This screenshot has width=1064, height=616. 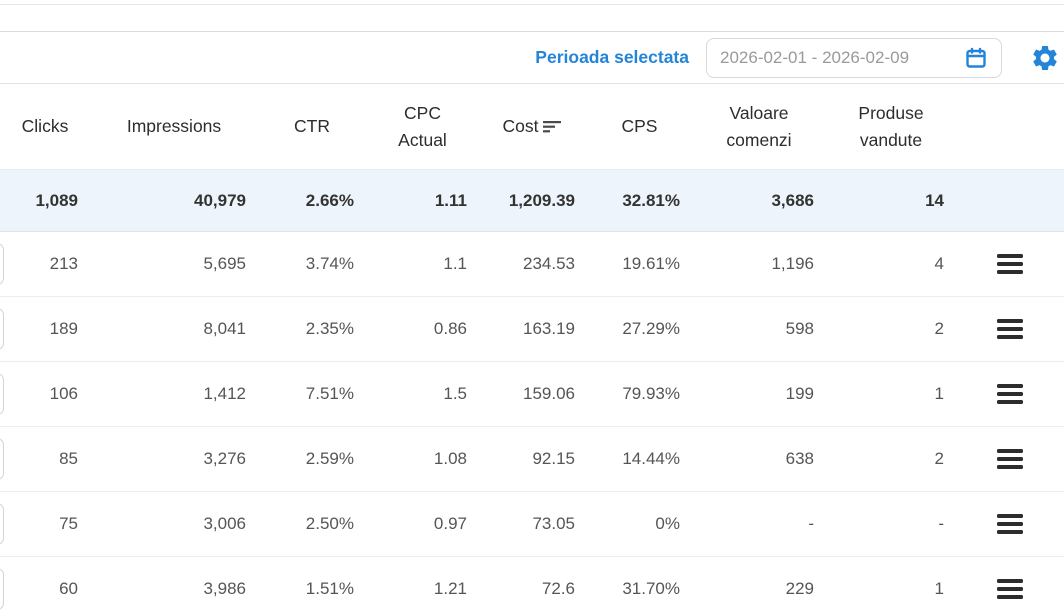 I want to click on cell-impressions: 8,041, so click(x=224, y=328).